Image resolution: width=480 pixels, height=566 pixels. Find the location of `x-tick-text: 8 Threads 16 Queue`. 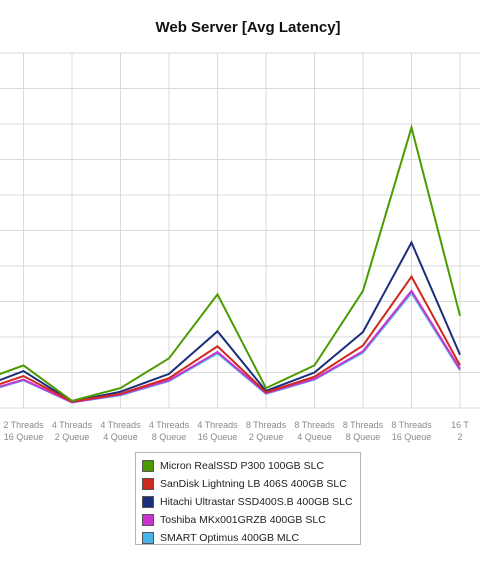

x-tick-text: 8 Threads 16 Queue is located at coordinates (411, 431).